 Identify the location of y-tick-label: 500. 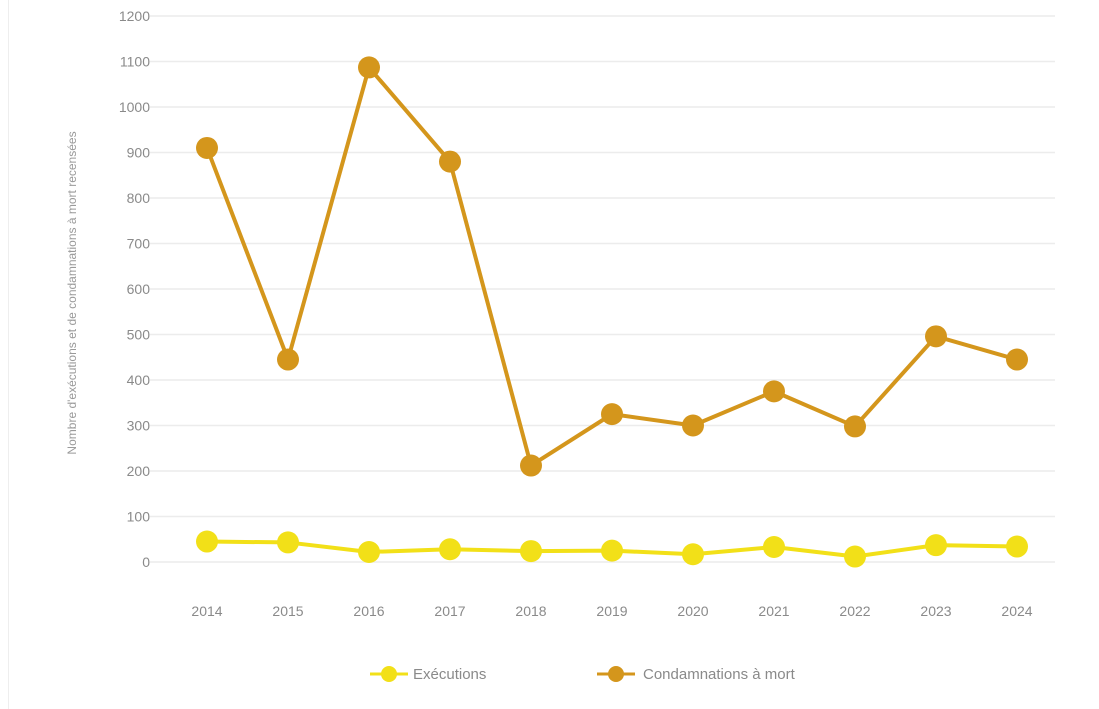
(139, 335).